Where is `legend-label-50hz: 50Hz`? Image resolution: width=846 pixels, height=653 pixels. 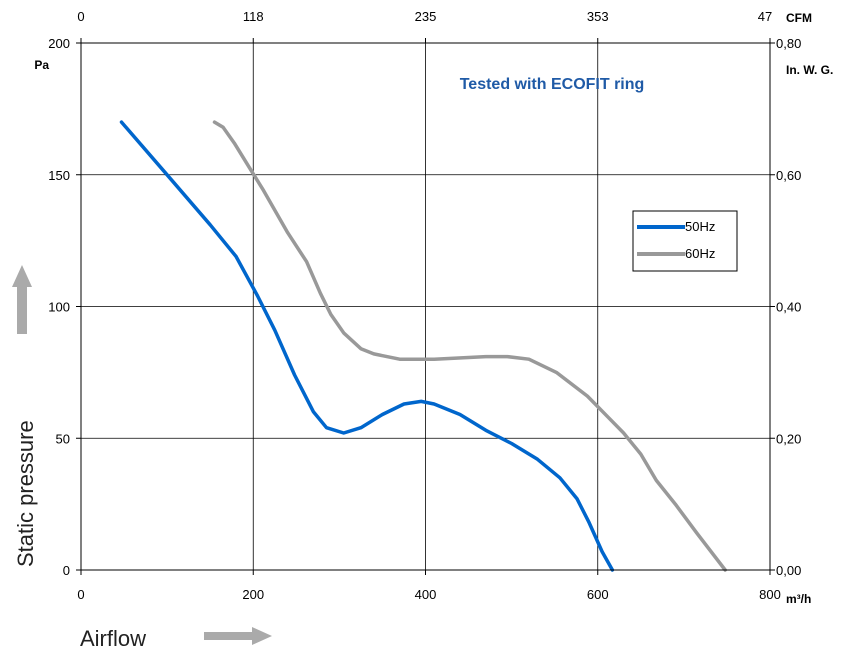 legend-label-50hz: 50Hz is located at coordinates (700, 226).